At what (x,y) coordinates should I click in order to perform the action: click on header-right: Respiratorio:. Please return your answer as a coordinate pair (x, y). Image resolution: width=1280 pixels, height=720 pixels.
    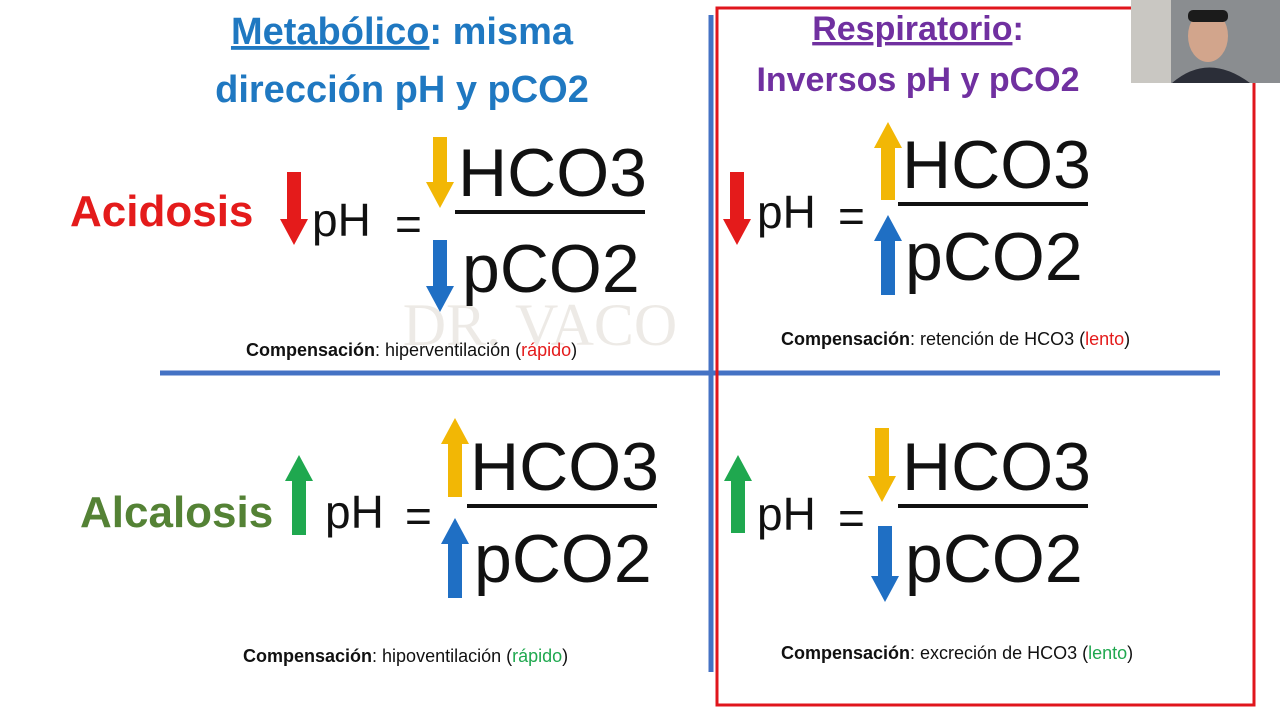
    Looking at the image, I should click on (918, 29).